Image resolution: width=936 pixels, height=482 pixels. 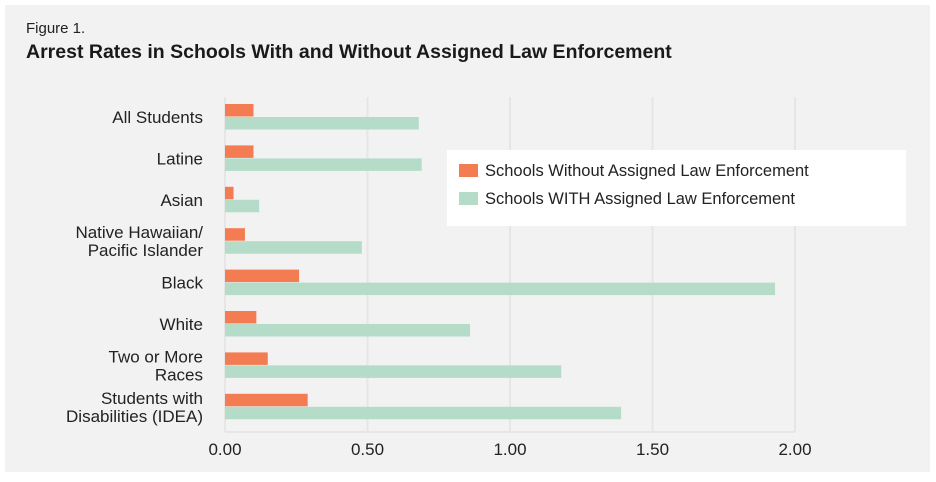 What do you see at coordinates (676, 188) in the screenshot?
I see `legend-box` at bounding box center [676, 188].